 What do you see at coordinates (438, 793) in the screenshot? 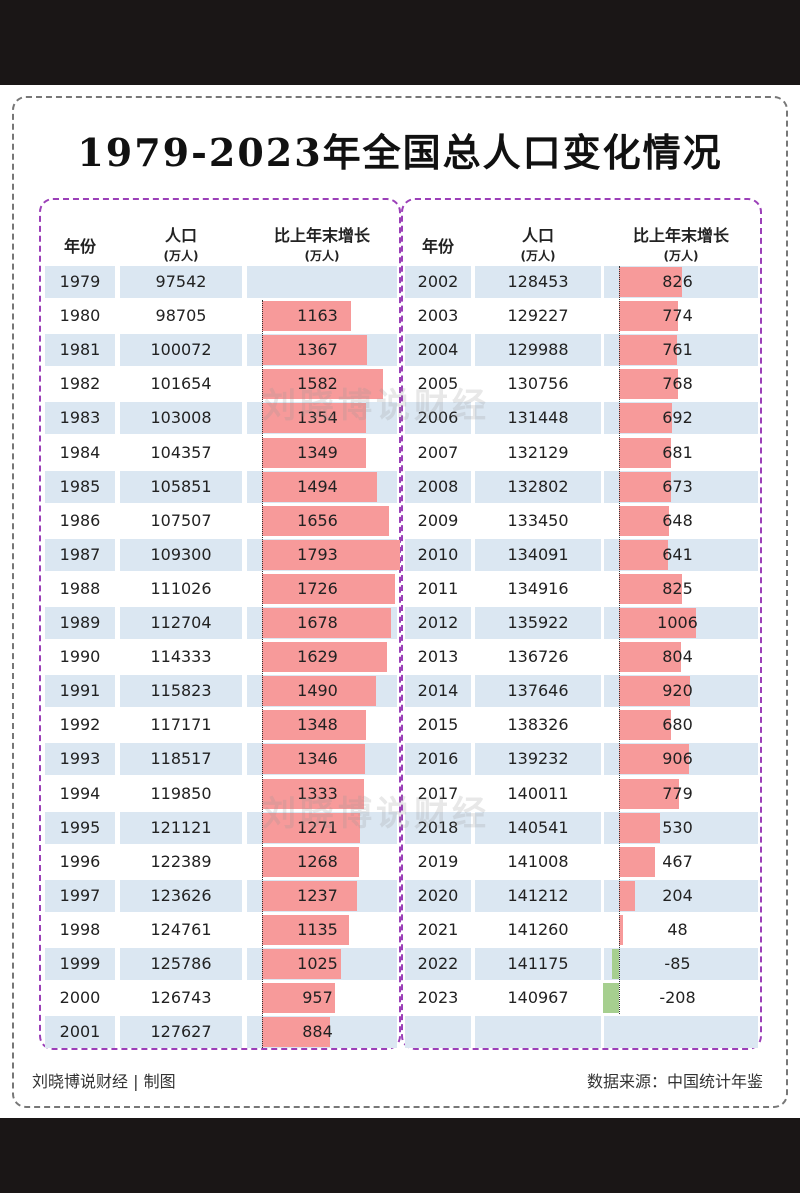
I see `year-cell: 2017` at bounding box center [438, 793].